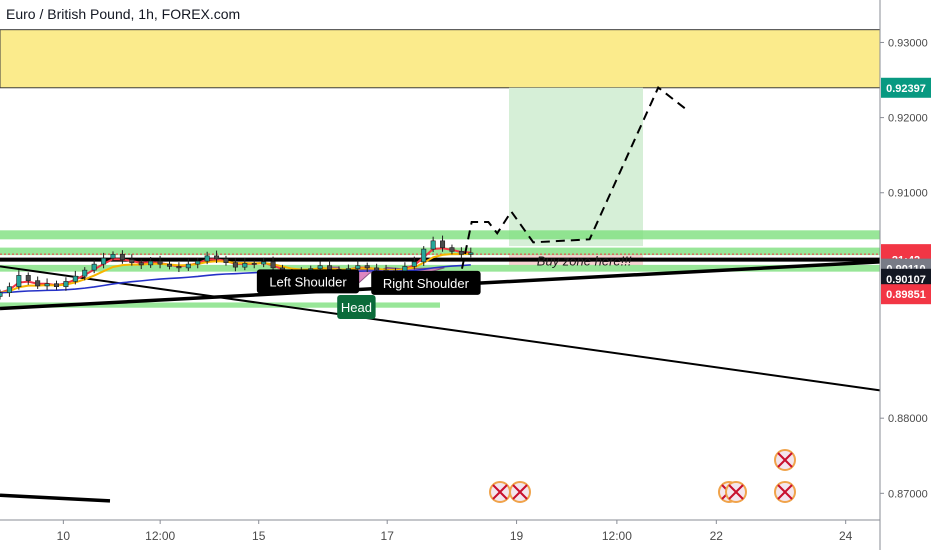  I want to click on y-tick-label: 0.88000, so click(908, 419).